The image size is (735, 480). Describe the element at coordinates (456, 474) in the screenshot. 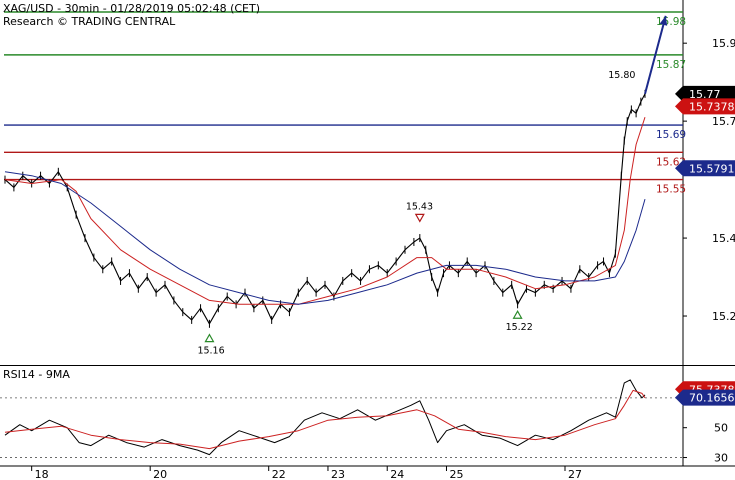

I see `x-tick-label: 25` at that location.